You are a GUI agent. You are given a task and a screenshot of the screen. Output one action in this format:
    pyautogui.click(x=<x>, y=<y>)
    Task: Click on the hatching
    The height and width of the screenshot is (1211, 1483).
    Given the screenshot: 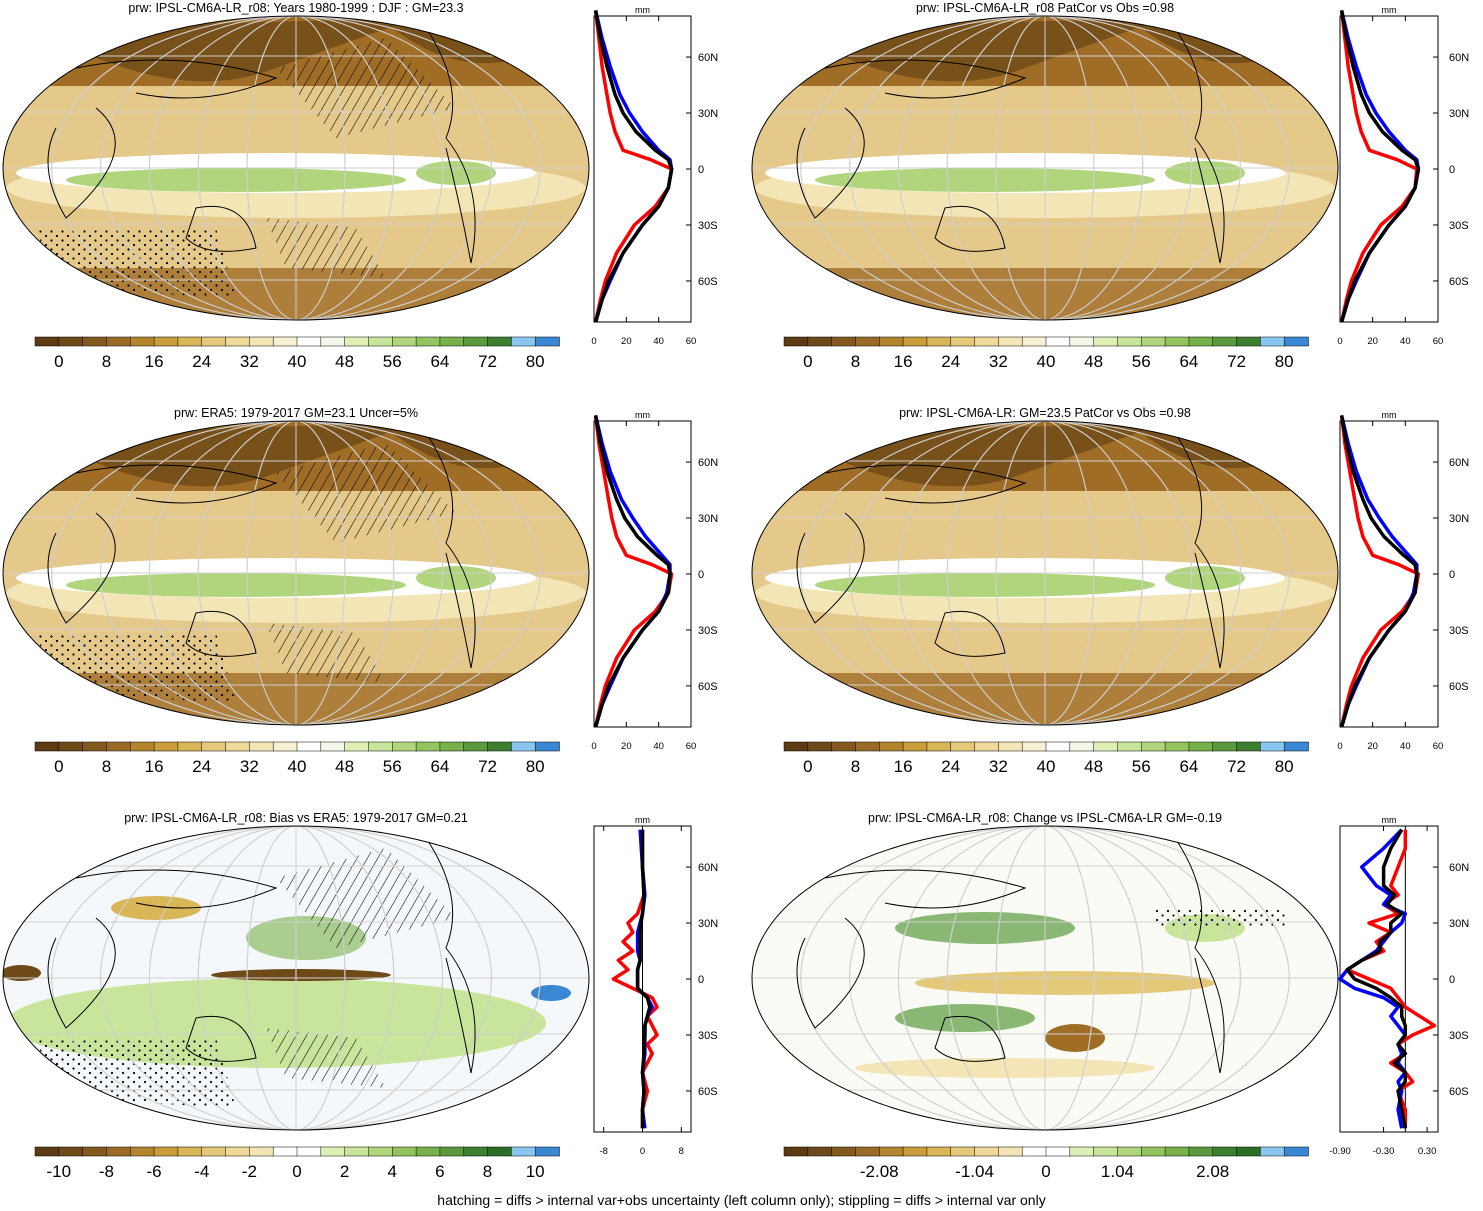 What is the action you would take?
    pyautogui.click(x=366, y=493)
    